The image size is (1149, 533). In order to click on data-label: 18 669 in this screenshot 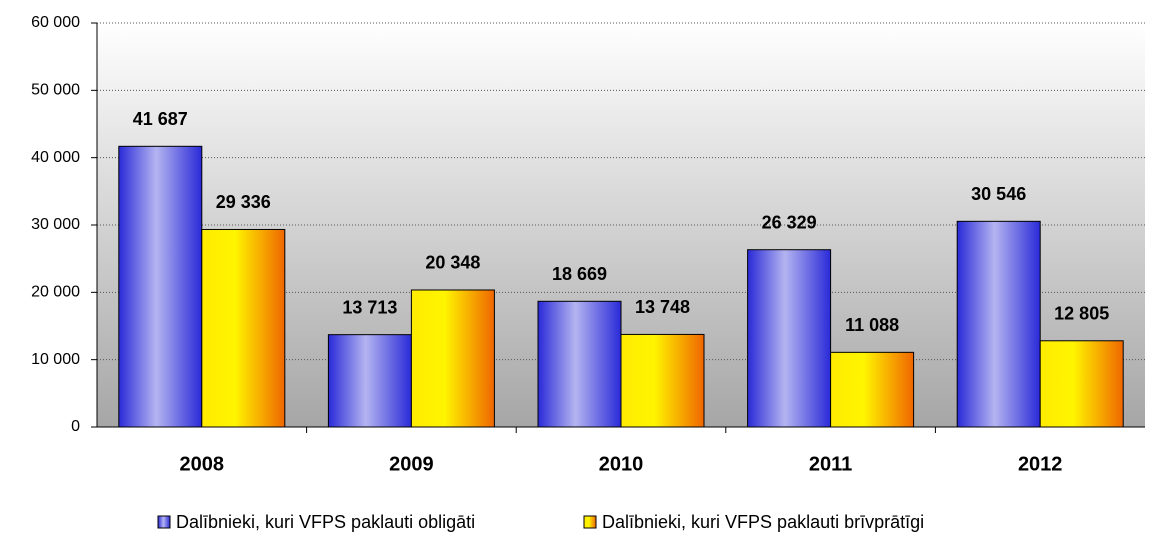, I will do `click(579, 274)`.